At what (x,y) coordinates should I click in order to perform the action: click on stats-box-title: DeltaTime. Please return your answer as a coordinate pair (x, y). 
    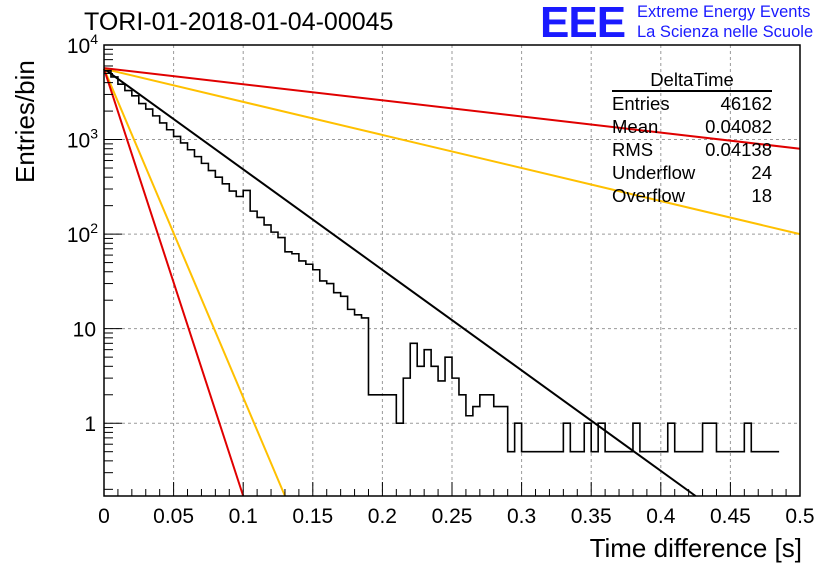
    Looking at the image, I should click on (692, 81).